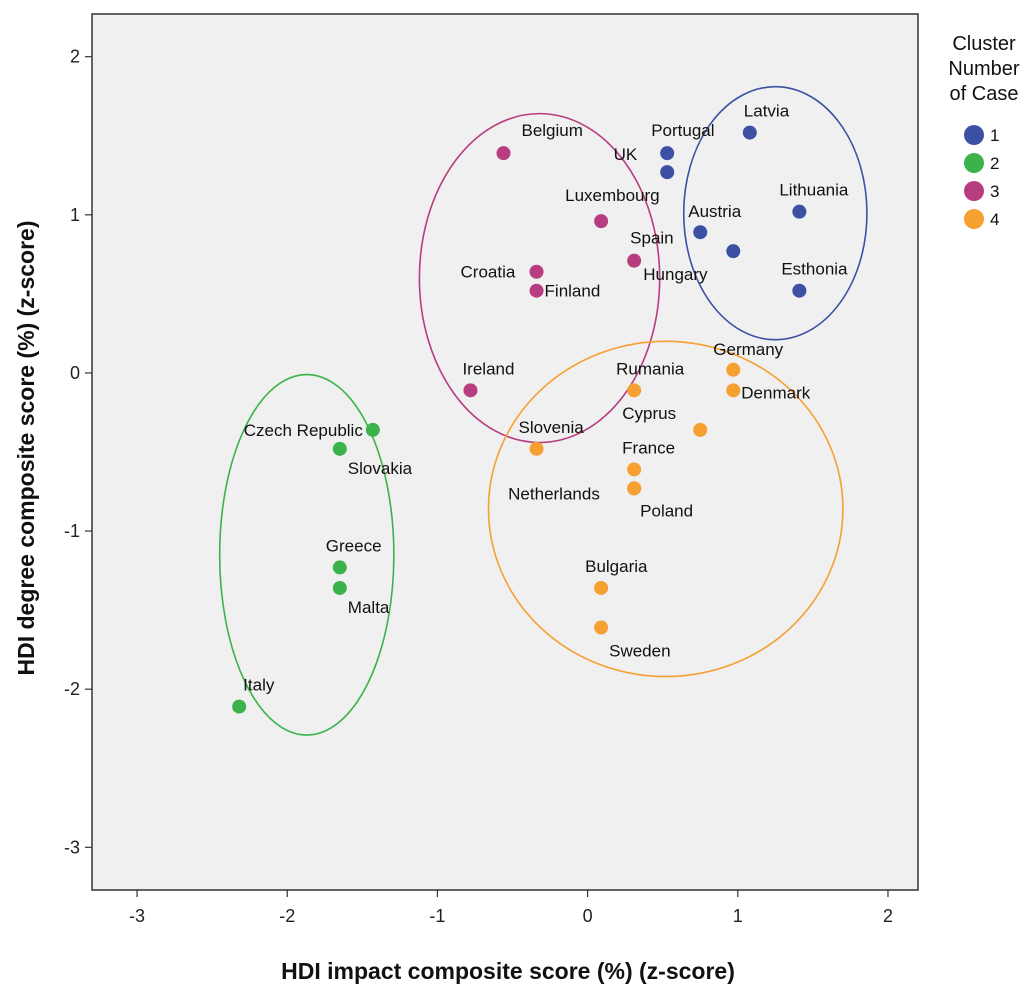 The height and width of the screenshot is (986, 1030). What do you see at coordinates (888, 916) in the screenshot?
I see `x-tick-label: 2` at bounding box center [888, 916].